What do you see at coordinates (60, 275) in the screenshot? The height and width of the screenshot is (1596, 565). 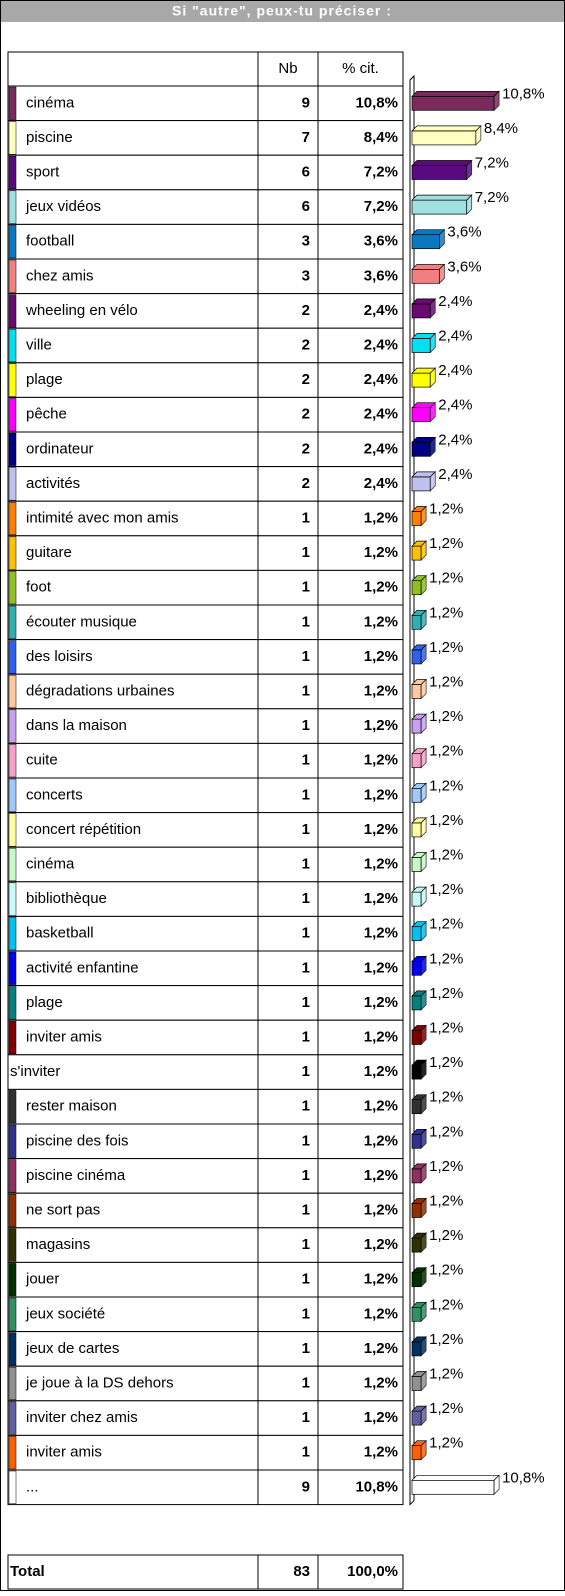 I see `row-label: chez amis` at bounding box center [60, 275].